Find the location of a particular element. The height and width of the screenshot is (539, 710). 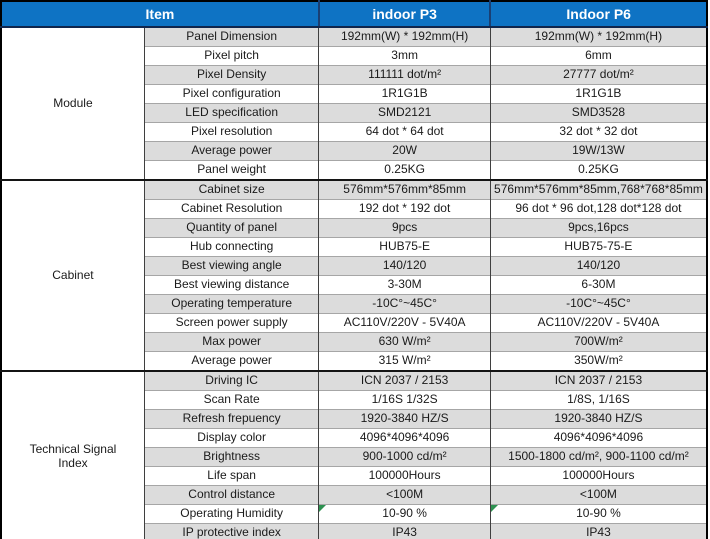

spec-row: Best viewing angle 140/120 140/120 is located at coordinates (354, 266).